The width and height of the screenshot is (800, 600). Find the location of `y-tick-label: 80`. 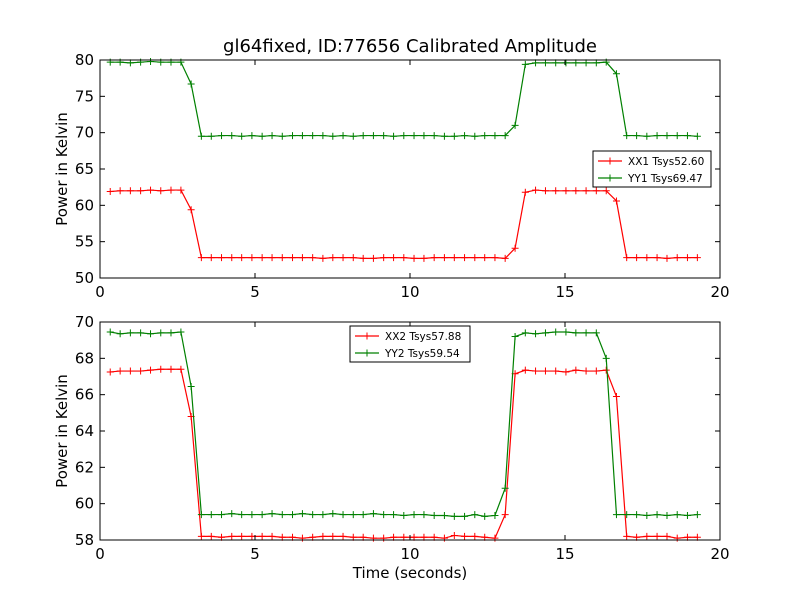

y-tick-label: 80 is located at coordinates (84, 60).